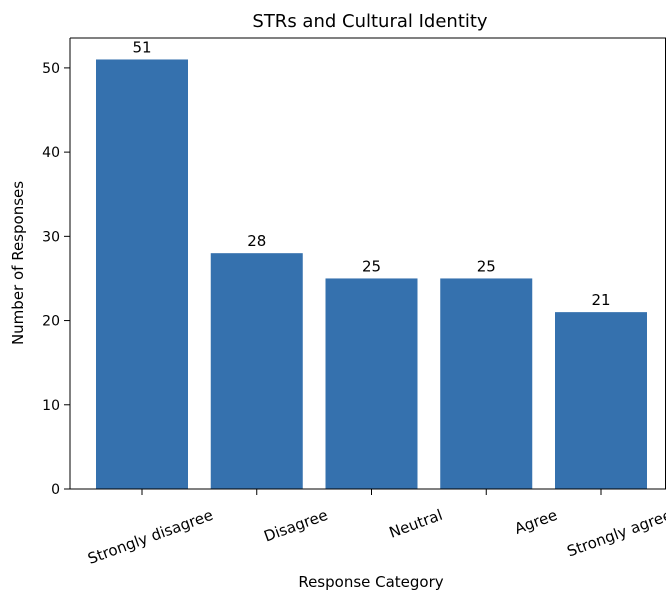  Describe the element at coordinates (18, 263) in the screenshot. I see `y-axis-label: Number of Responses` at that location.